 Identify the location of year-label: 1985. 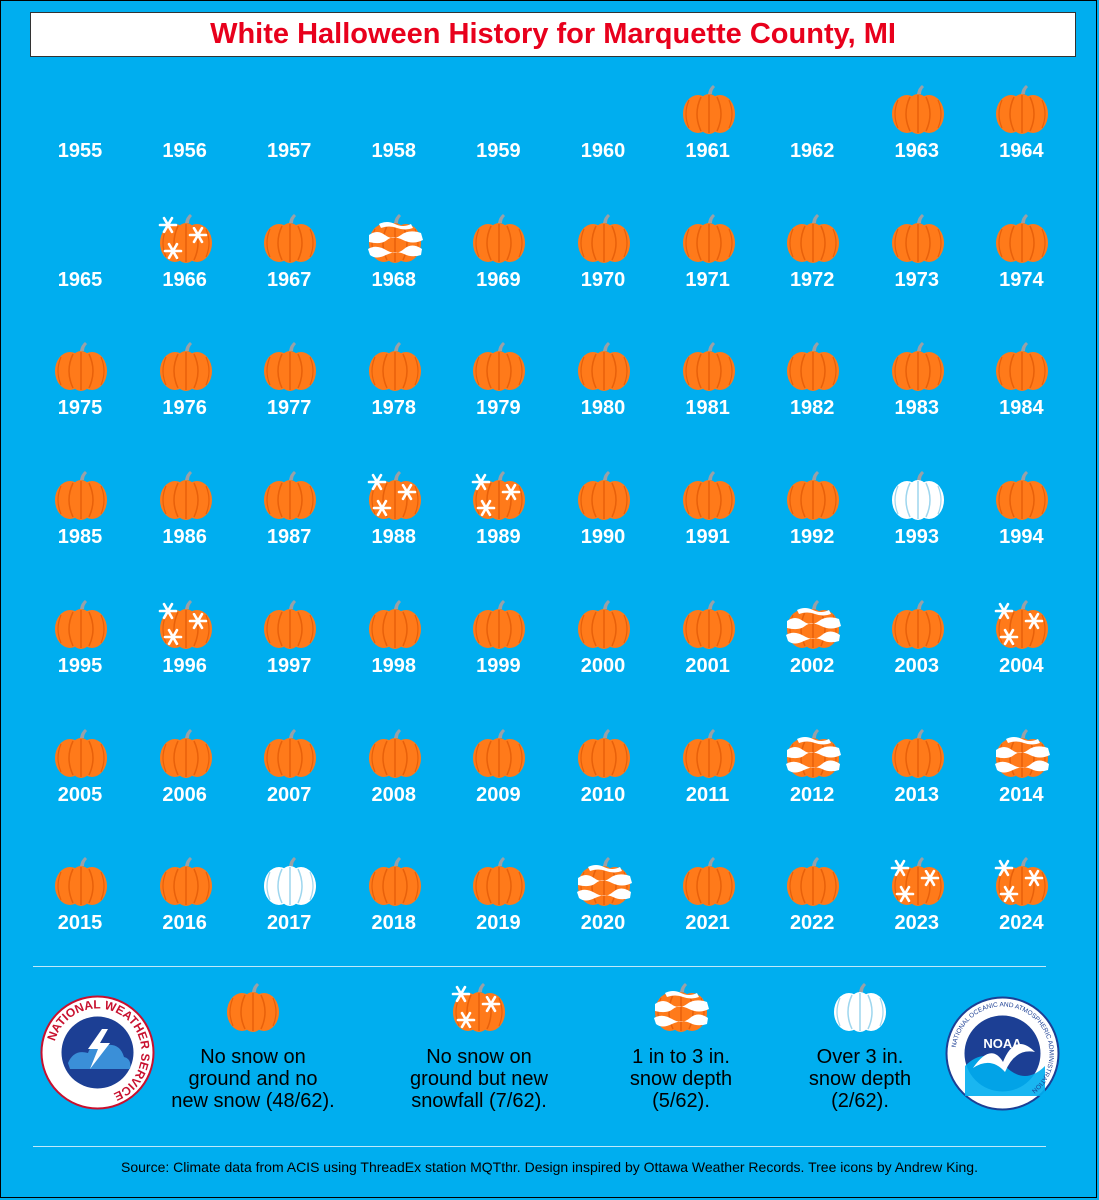
(80, 537).